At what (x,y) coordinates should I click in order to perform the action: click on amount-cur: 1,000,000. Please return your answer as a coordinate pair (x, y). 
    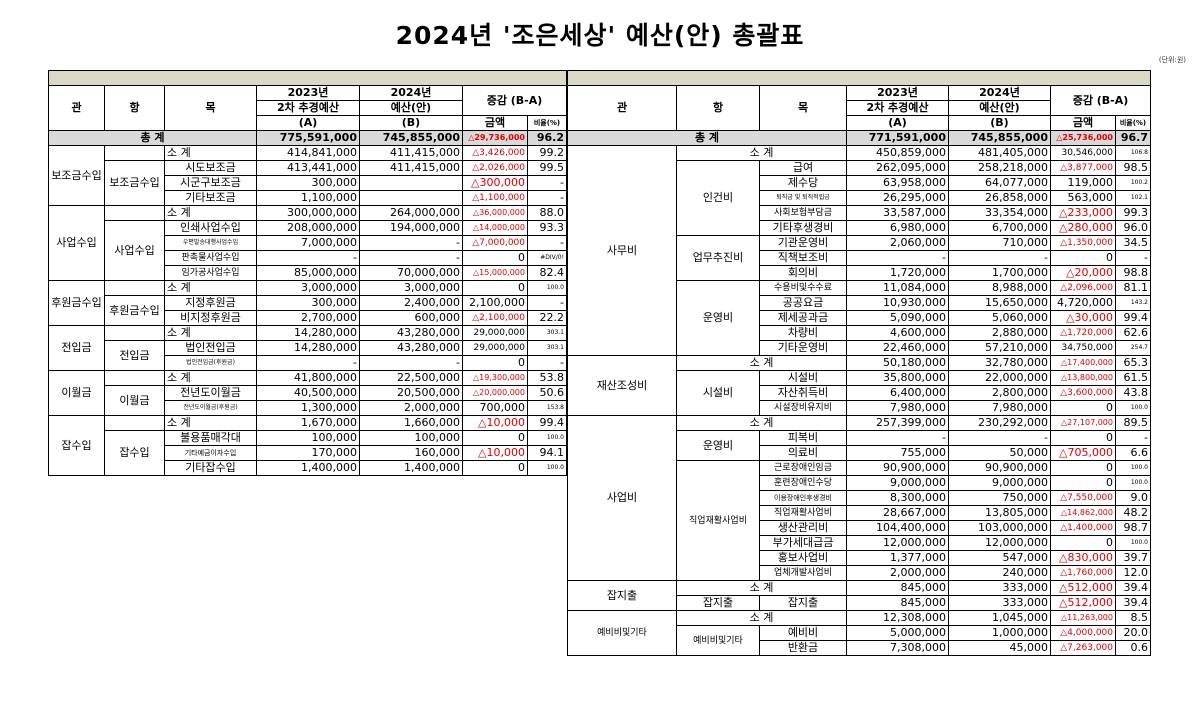
    Looking at the image, I should click on (999, 633).